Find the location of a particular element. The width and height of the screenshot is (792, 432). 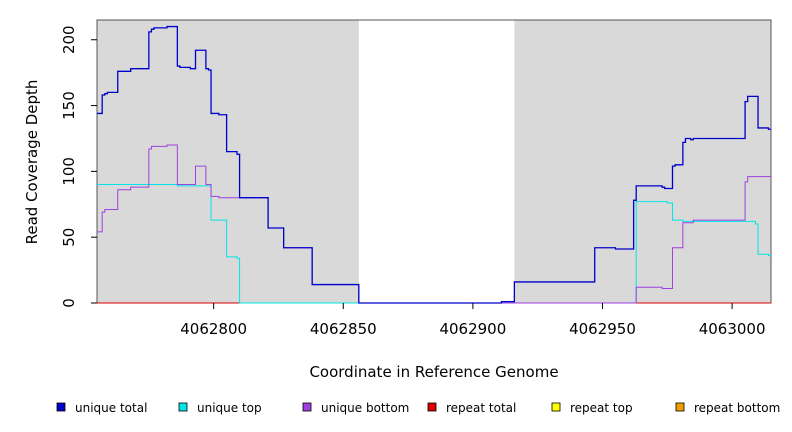

legend-swatch-unique-total is located at coordinates (61, 407).